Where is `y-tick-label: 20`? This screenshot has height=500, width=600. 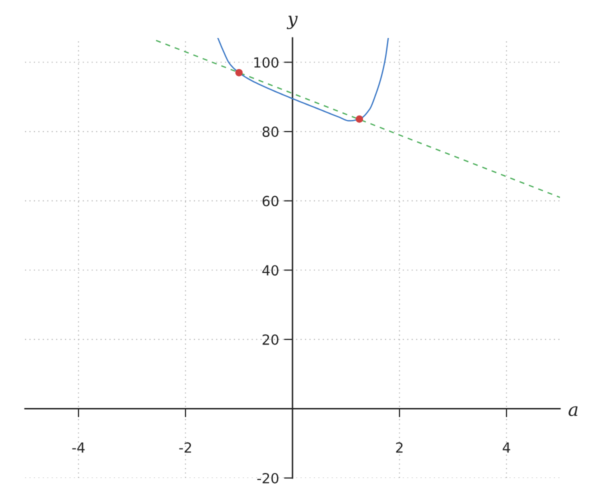 y-tick-label: 20 is located at coordinates (270, 339).